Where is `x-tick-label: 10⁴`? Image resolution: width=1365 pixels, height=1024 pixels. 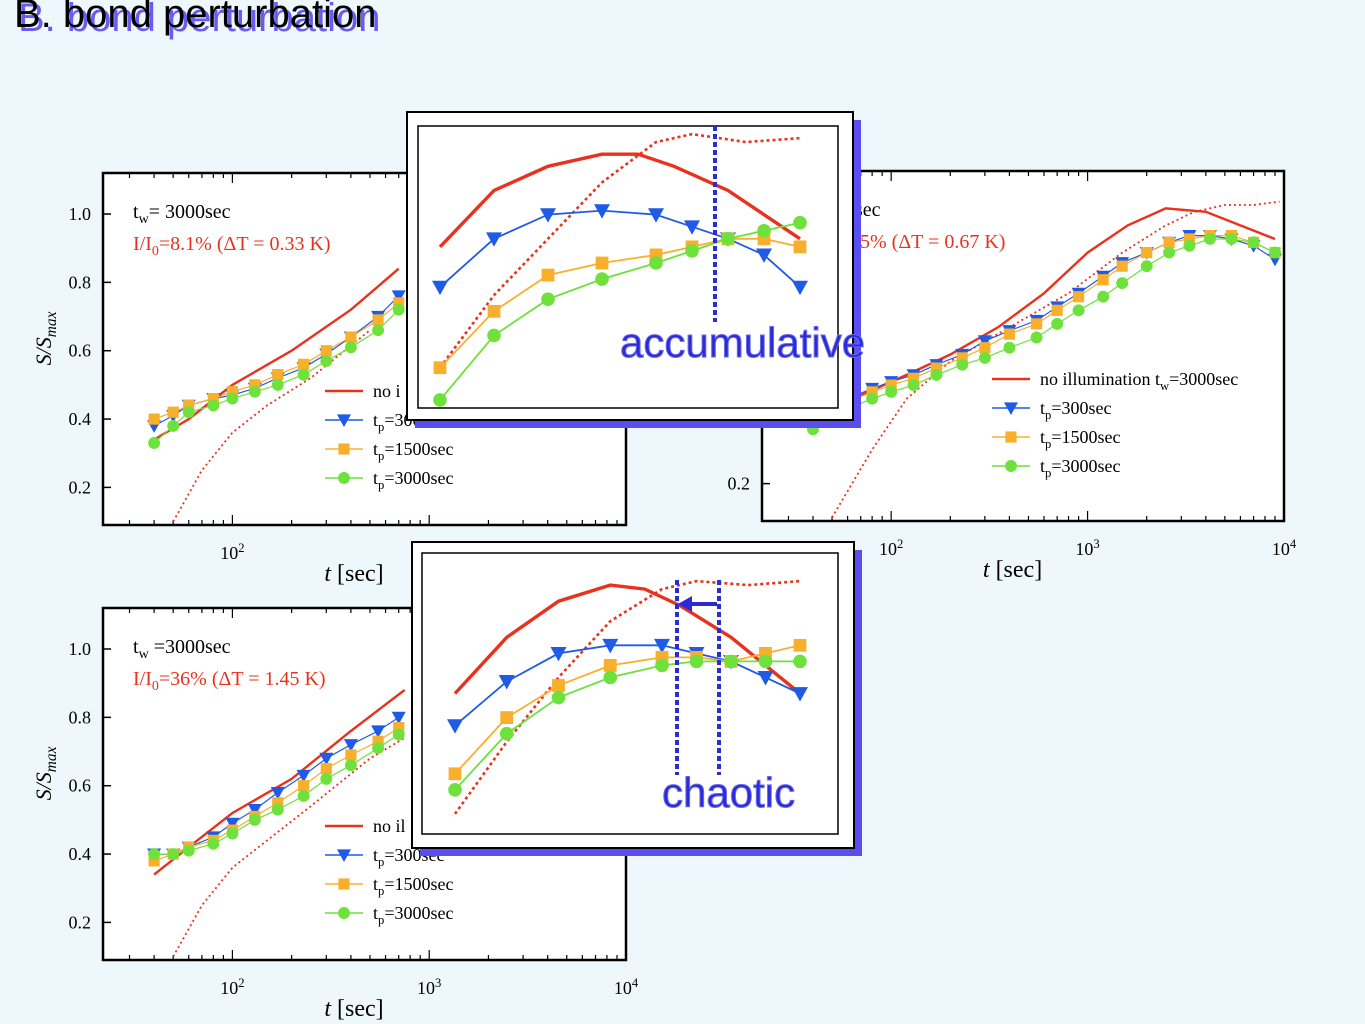 x-tick-label: 10⁴ is located at coordinates (626, 987).